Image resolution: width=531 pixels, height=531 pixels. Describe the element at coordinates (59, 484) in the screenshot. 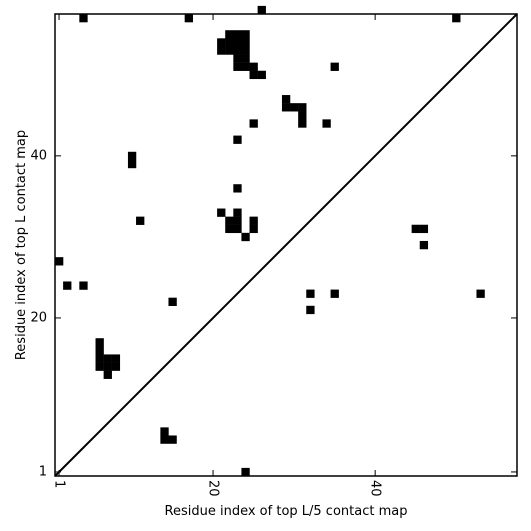

I see `x-tick-label: 1` at that location.